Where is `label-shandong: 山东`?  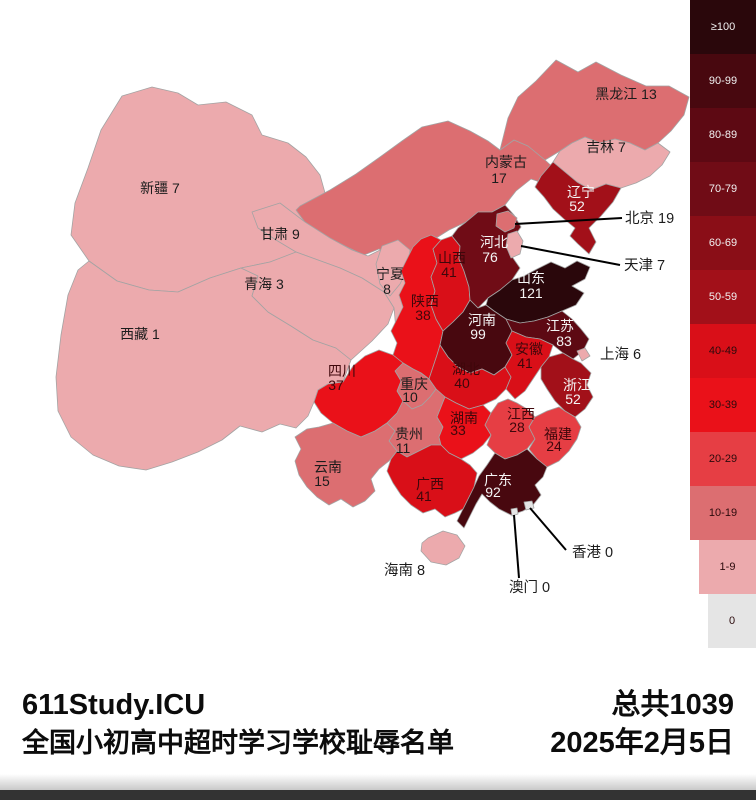 label-shandong: 山东 is located at coordinates (531, 278).